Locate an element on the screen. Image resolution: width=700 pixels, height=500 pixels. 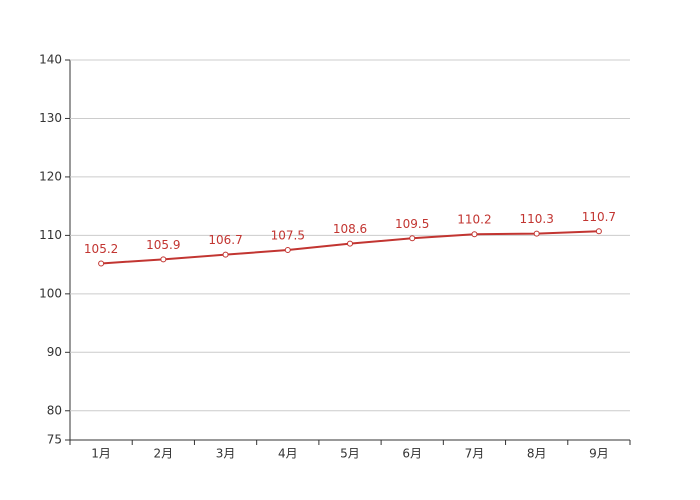
y-tick-label: 110 is located at coordinates (50, 235).